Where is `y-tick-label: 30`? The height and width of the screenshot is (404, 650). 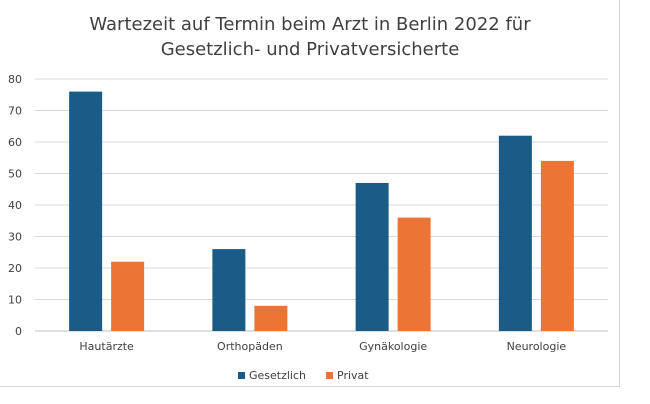 y-tick-label: 30 is located at coordinates (15, 237).